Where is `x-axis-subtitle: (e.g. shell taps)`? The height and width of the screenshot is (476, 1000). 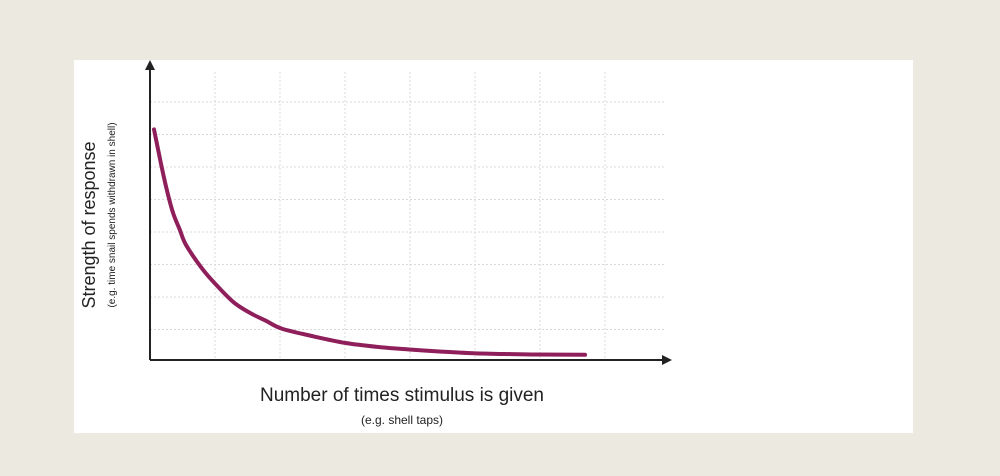 x-axis-subtitle: (e.g. shell taps) is located at coordinates (402, 420).